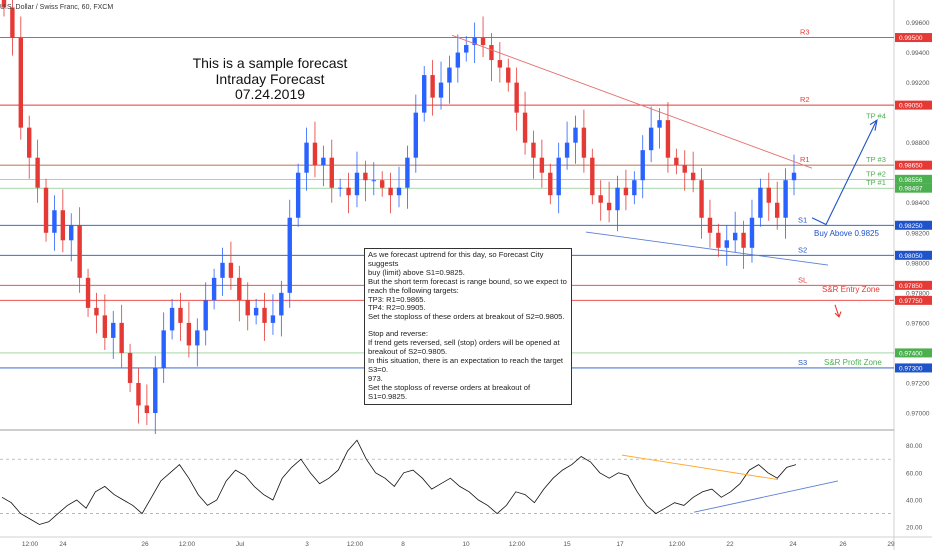 The image size is (932, 555). I want to click on price-tick-label: 0.98000, so click(918, 263).